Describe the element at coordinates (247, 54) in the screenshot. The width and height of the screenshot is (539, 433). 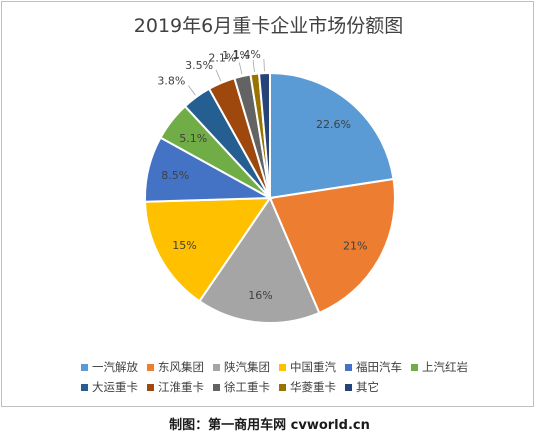
I see `data-label: 1.4%` at that location.